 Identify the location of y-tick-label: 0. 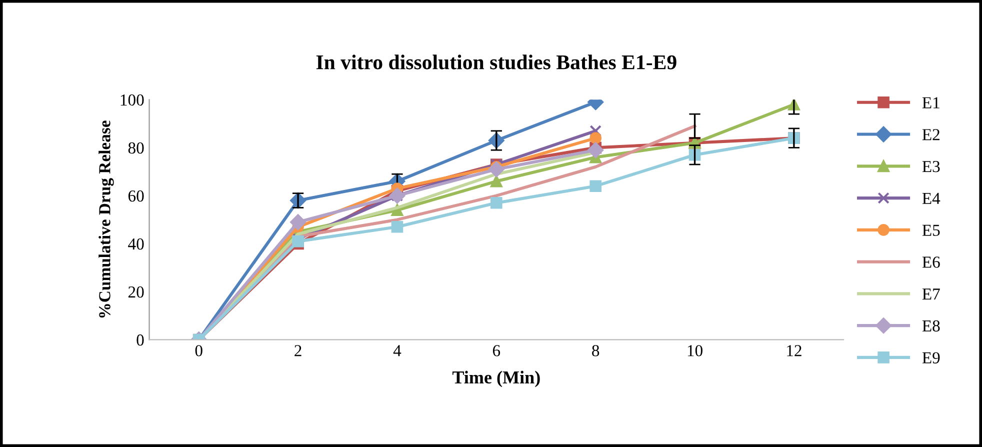
(140, 340).